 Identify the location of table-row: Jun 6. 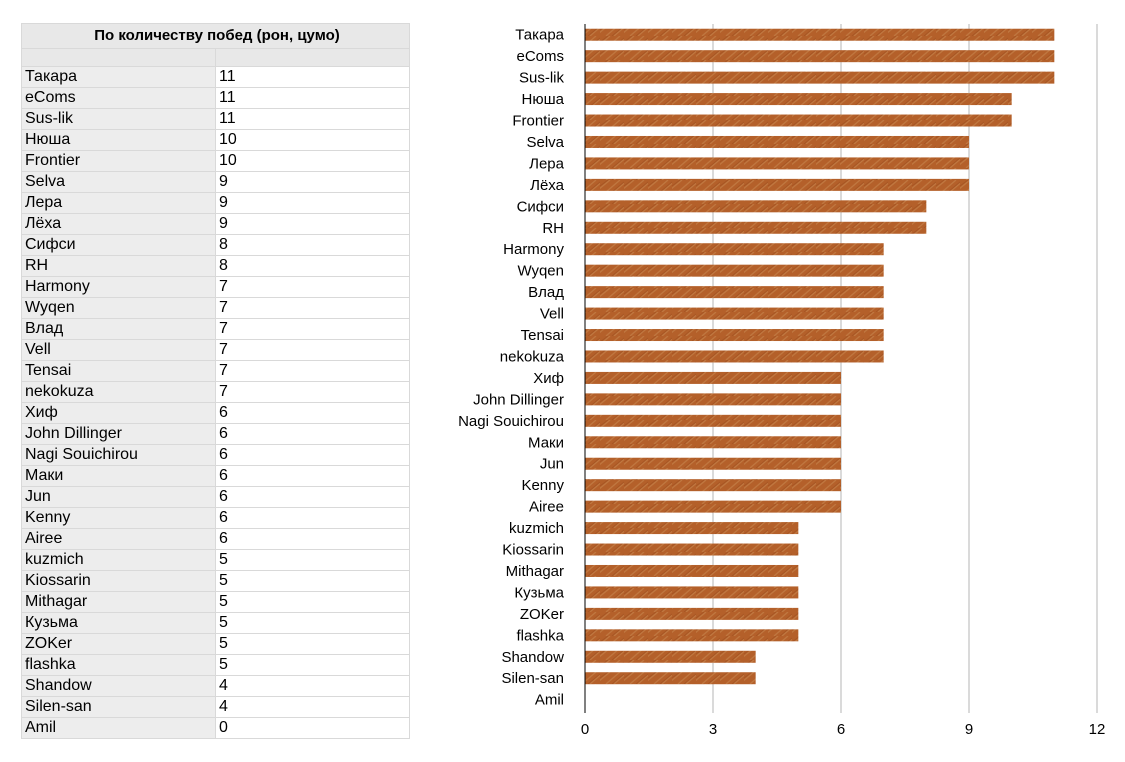
(215, 497).